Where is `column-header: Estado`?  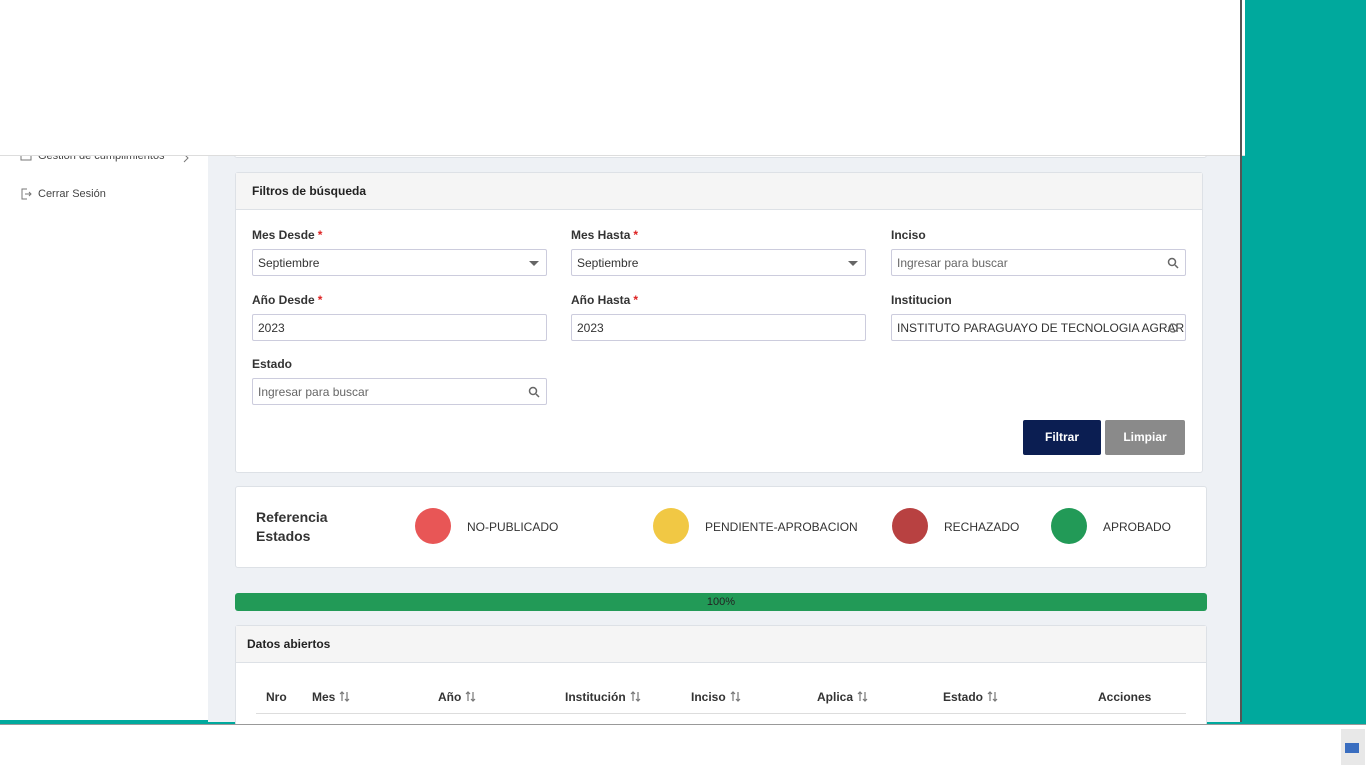
column-header: Estado is located at coordinates (971, 697).